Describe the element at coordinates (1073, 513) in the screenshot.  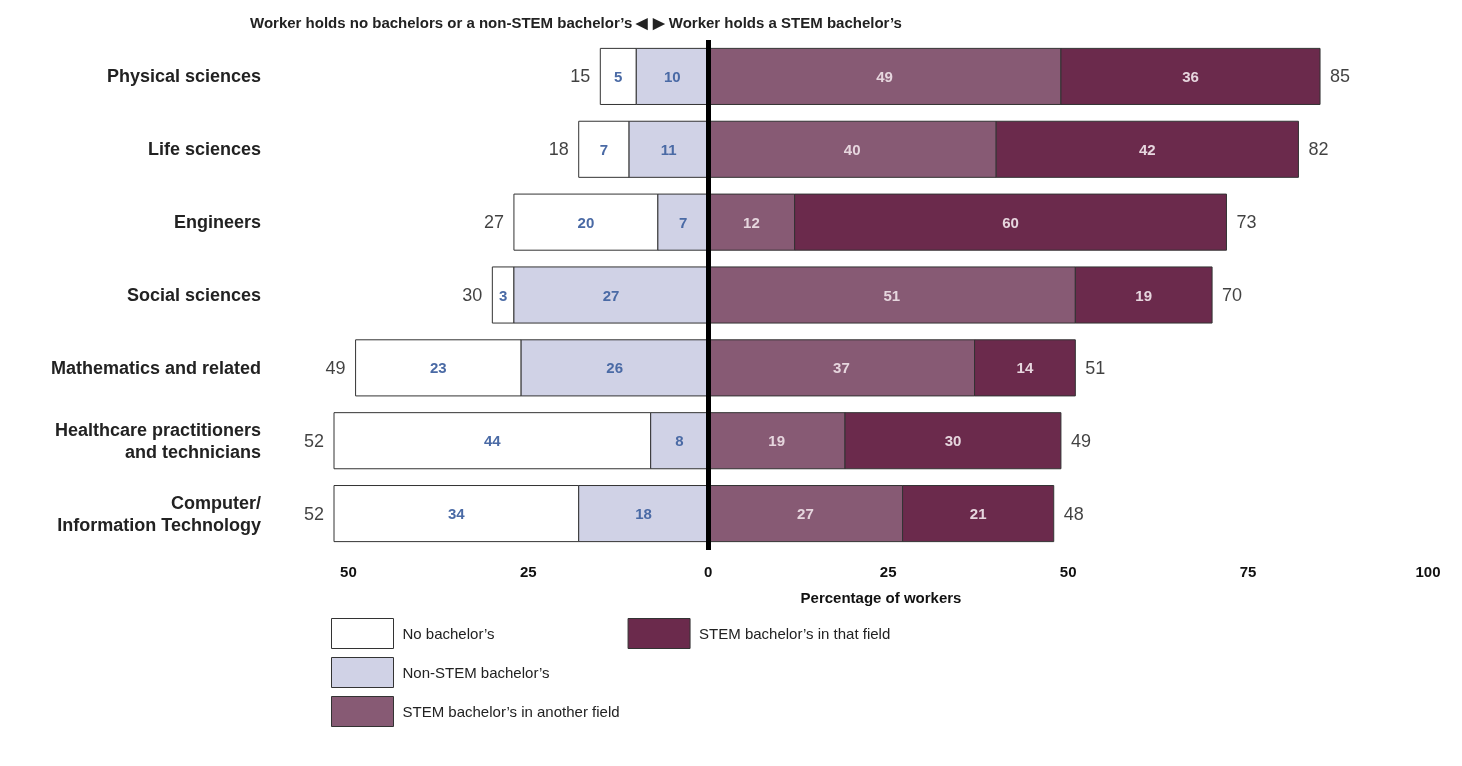
I see `annotation: 48` at that location.